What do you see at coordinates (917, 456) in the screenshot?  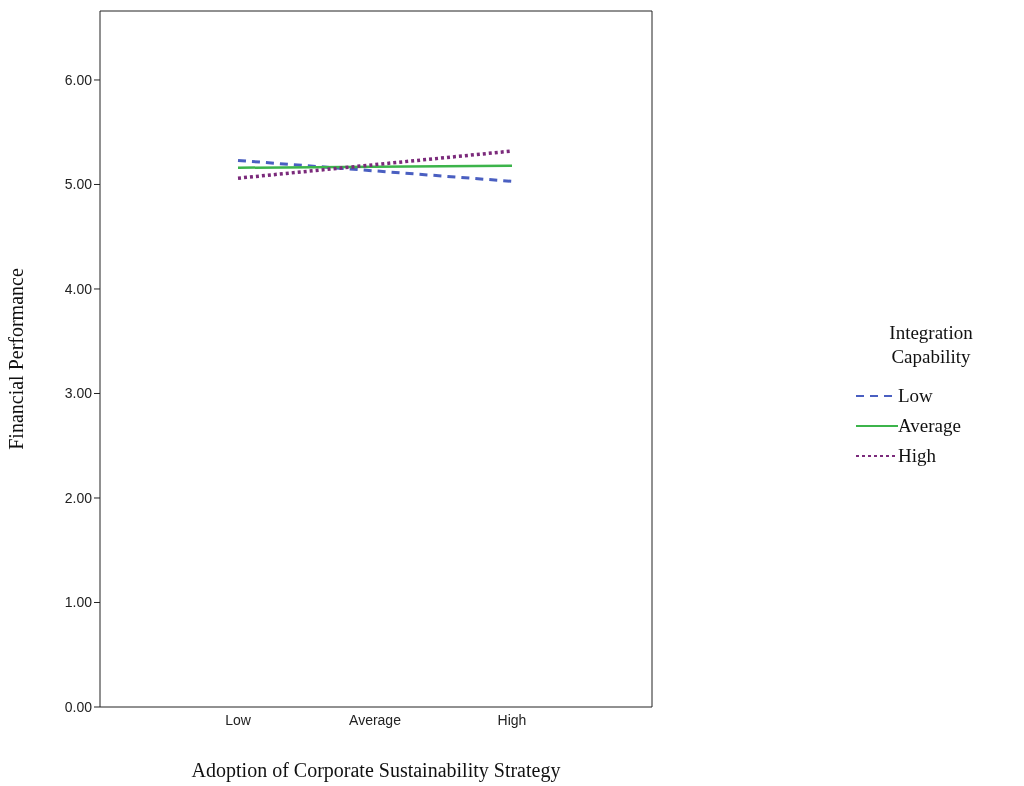 I see `legend-label: High` at bounding box center [917, 456].